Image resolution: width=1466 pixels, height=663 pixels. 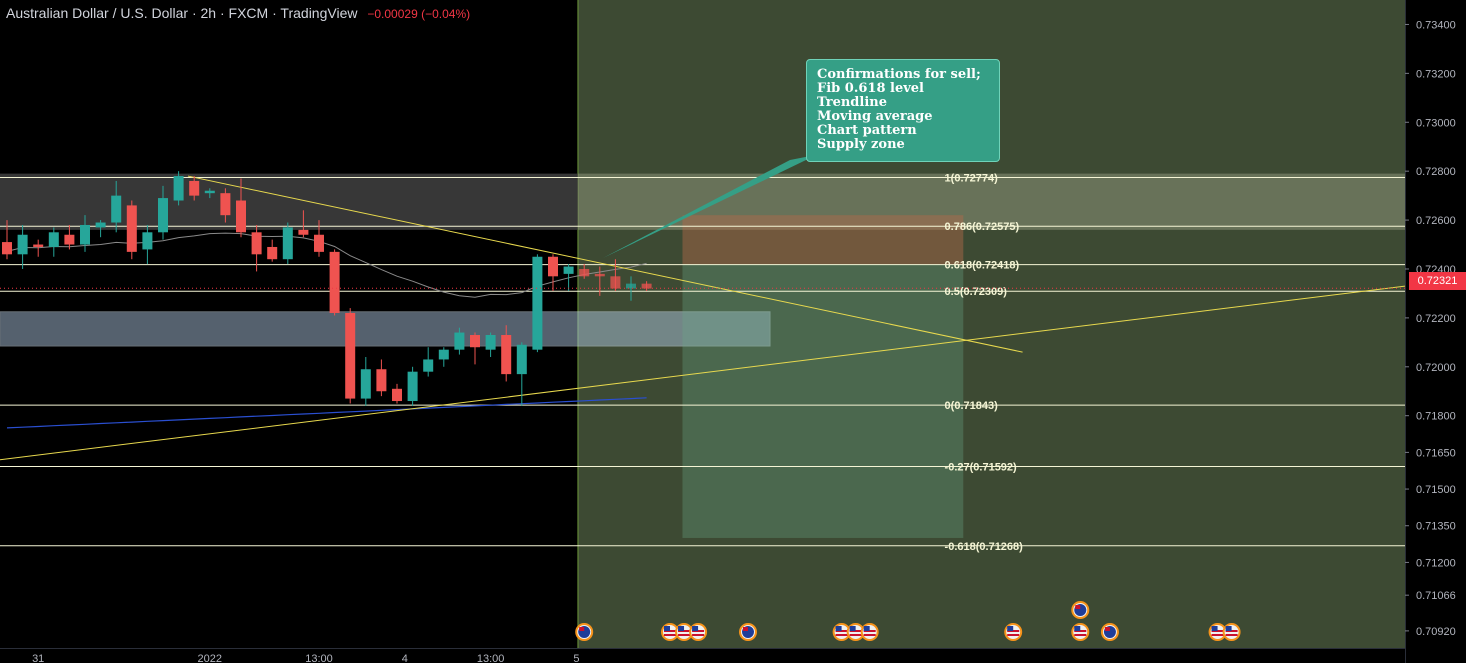 I want to click on price-axis-panel, so click(x=1435, y=331).